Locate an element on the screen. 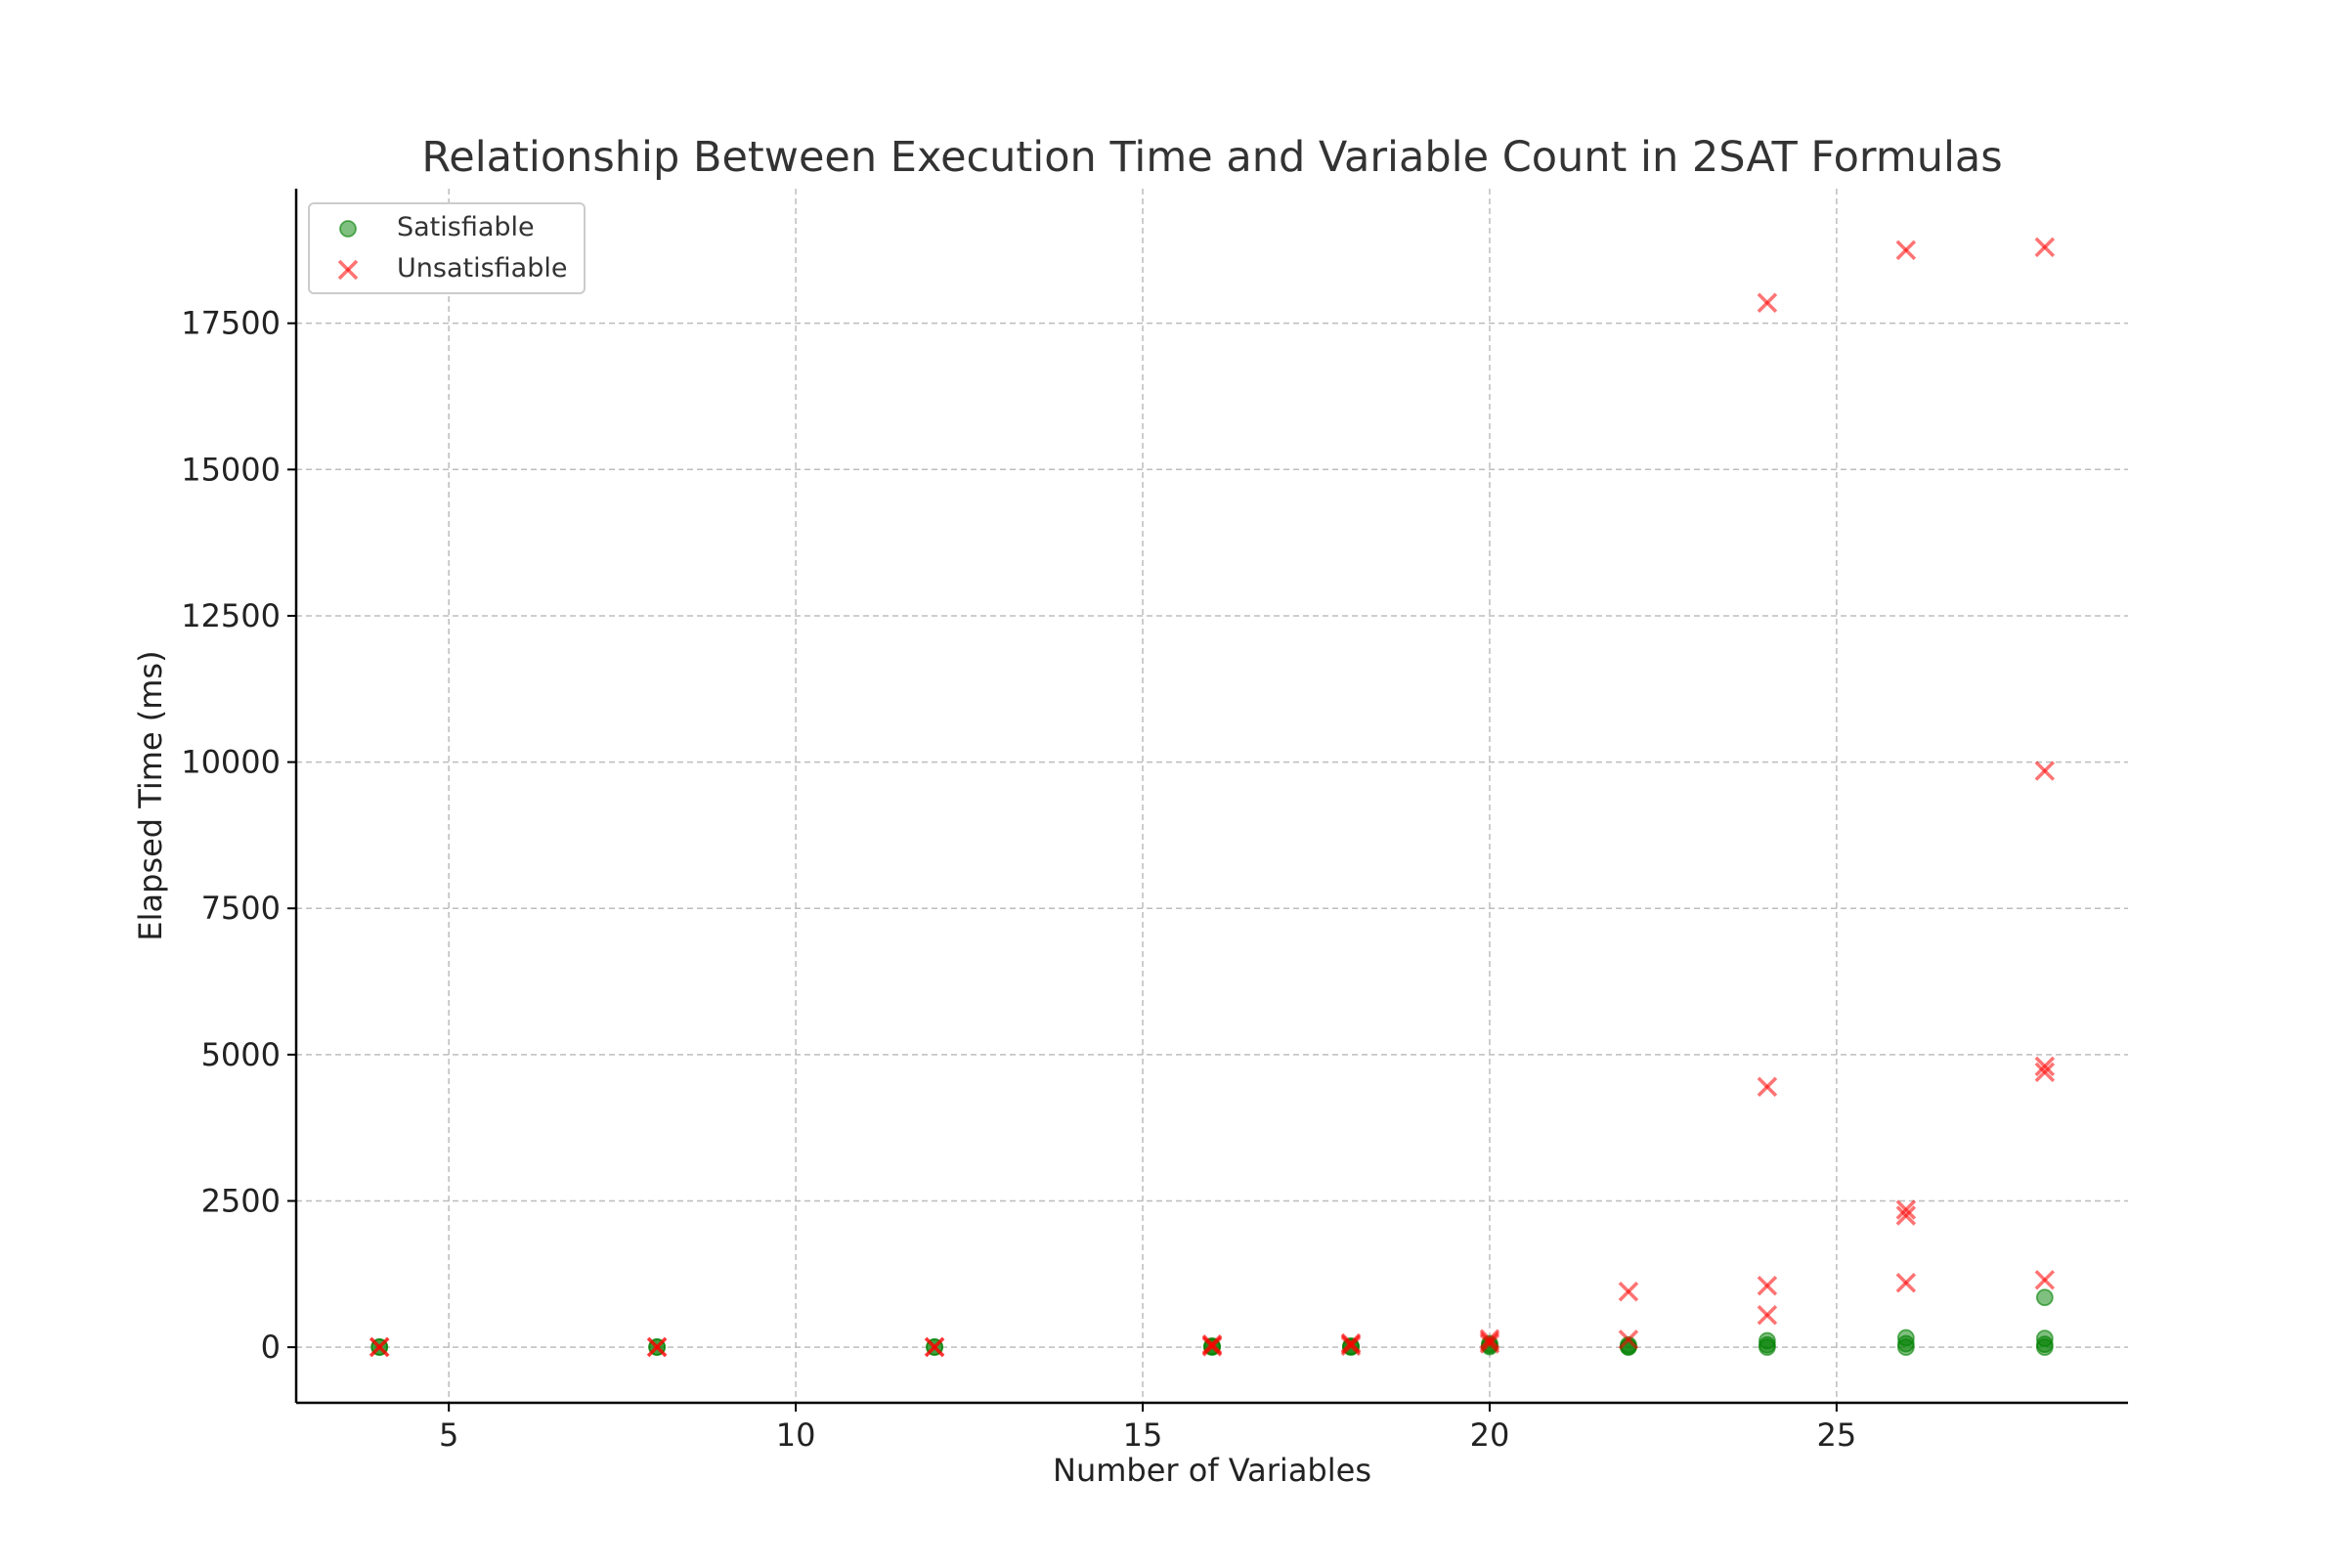 This screenshot has width=2346, height=1568. legend-box is located at coordinates (447, 248).